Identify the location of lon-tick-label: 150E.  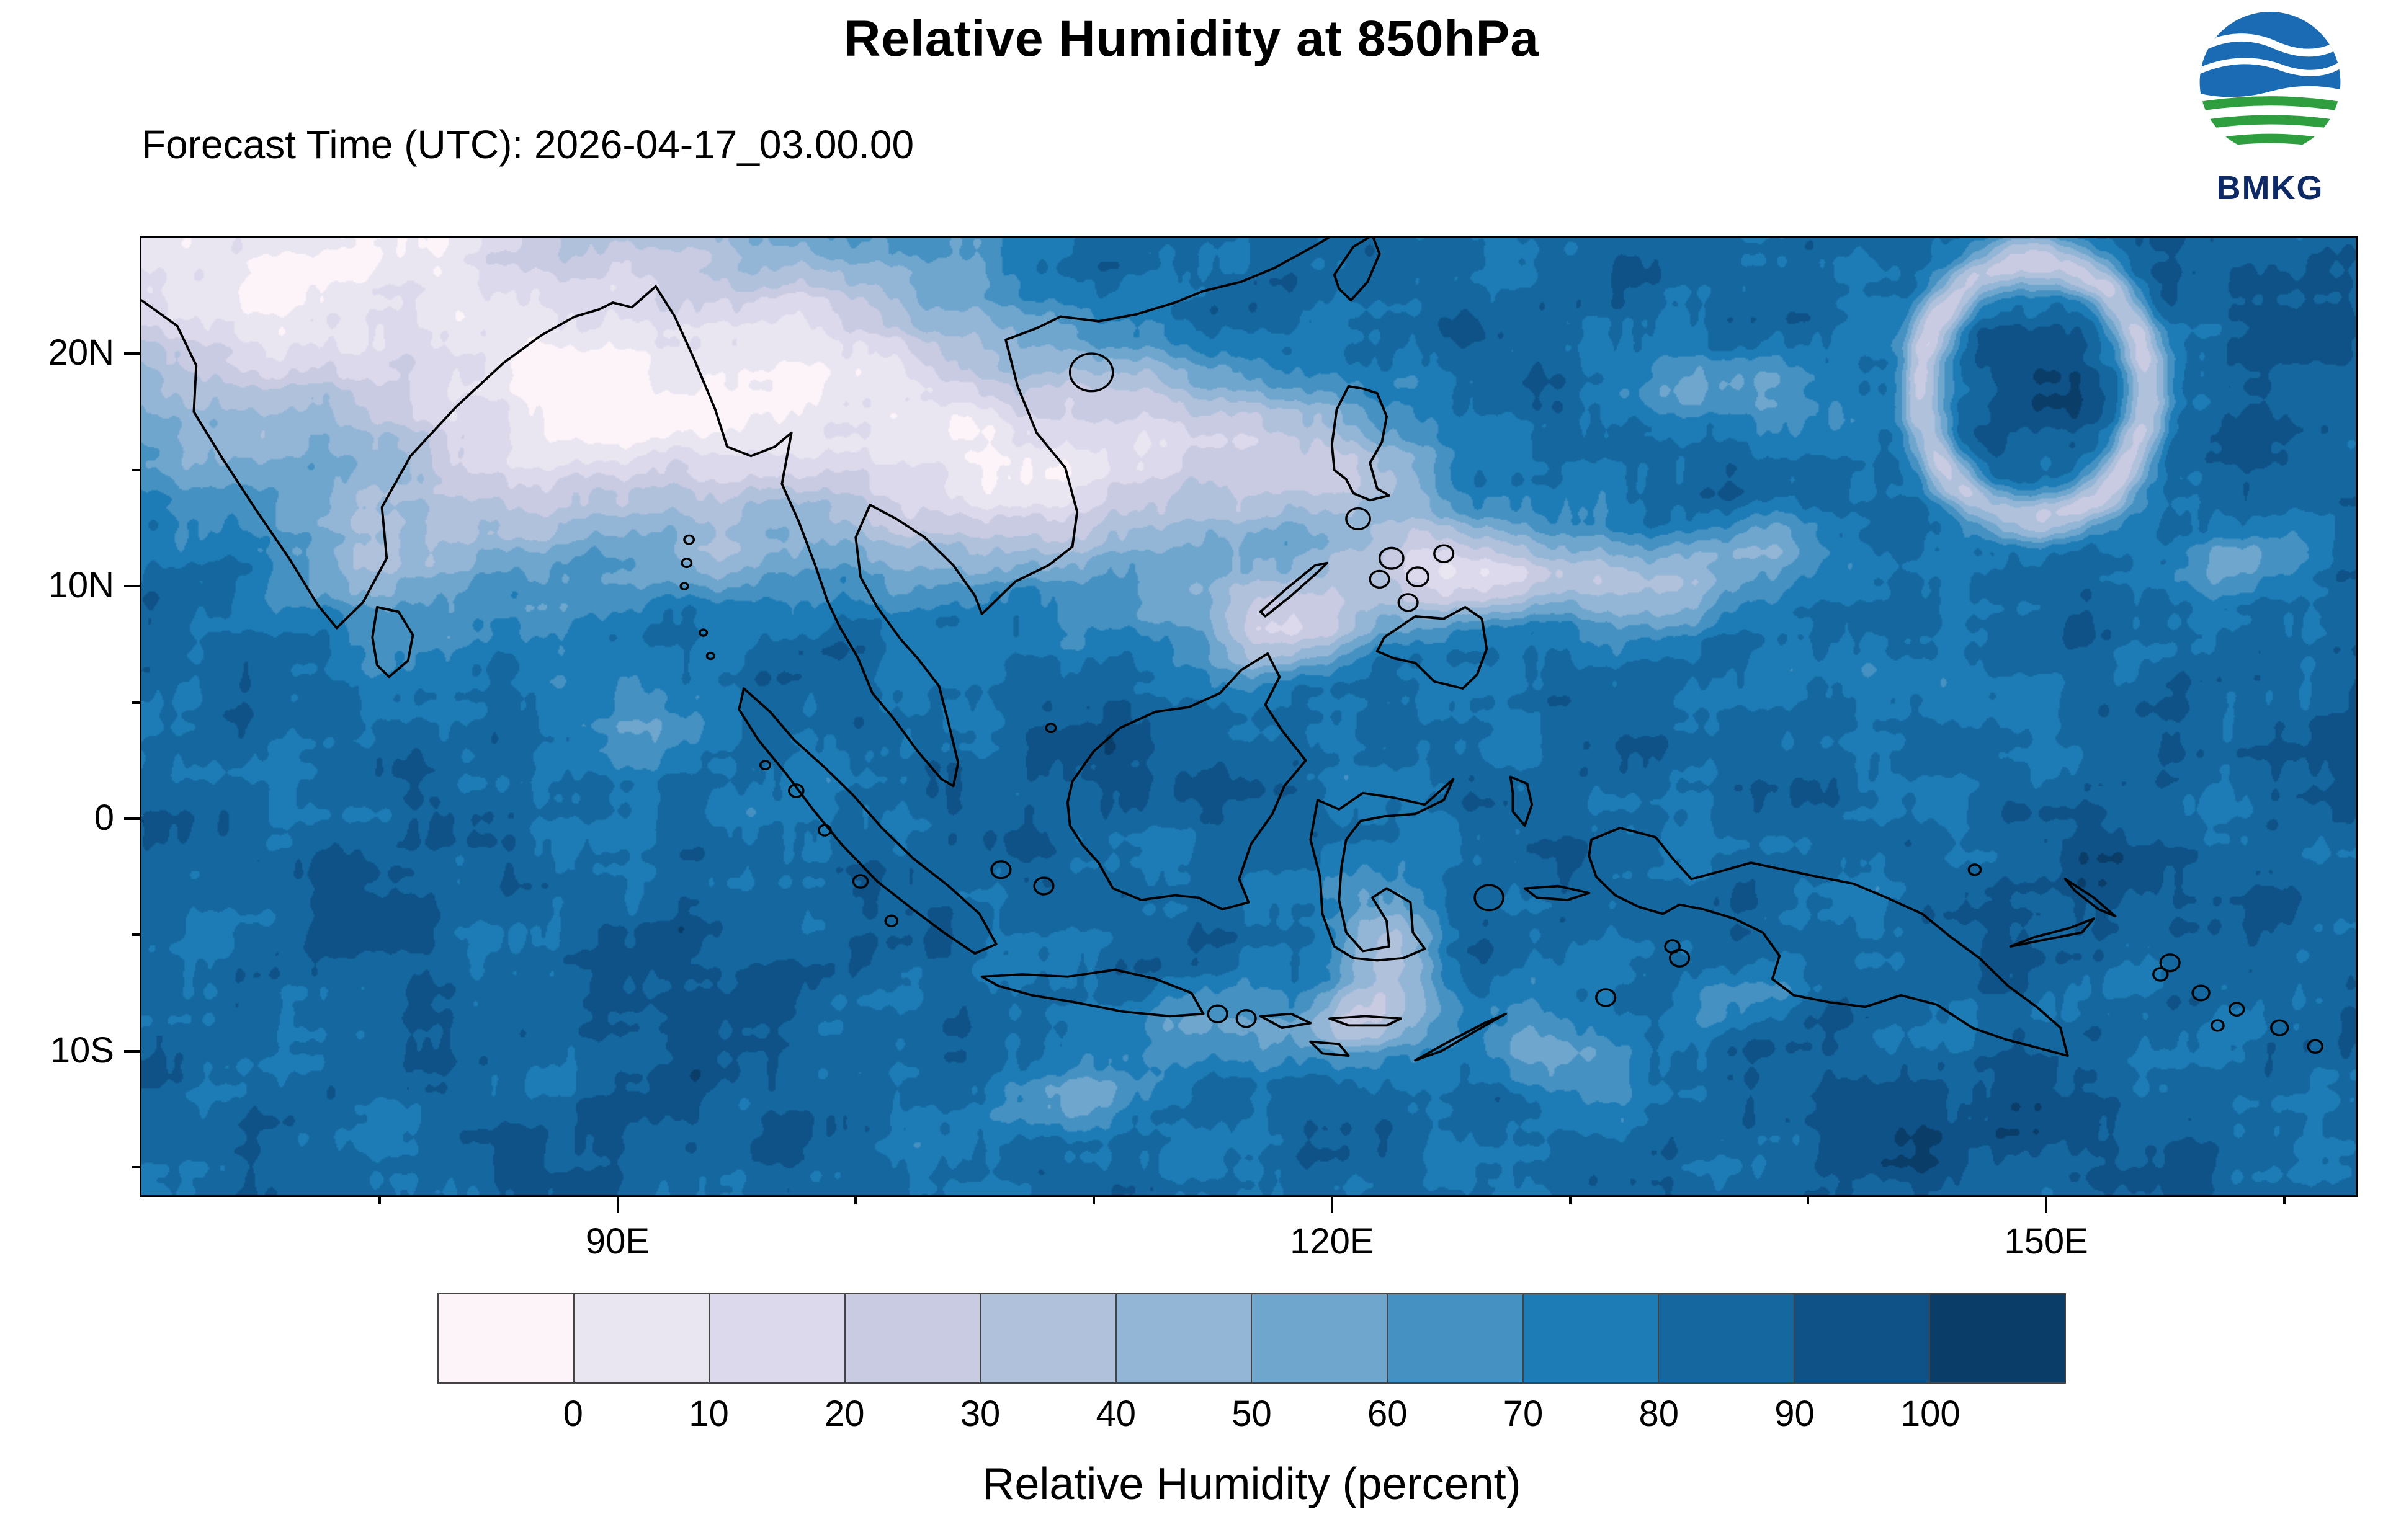
(2046, 1241).